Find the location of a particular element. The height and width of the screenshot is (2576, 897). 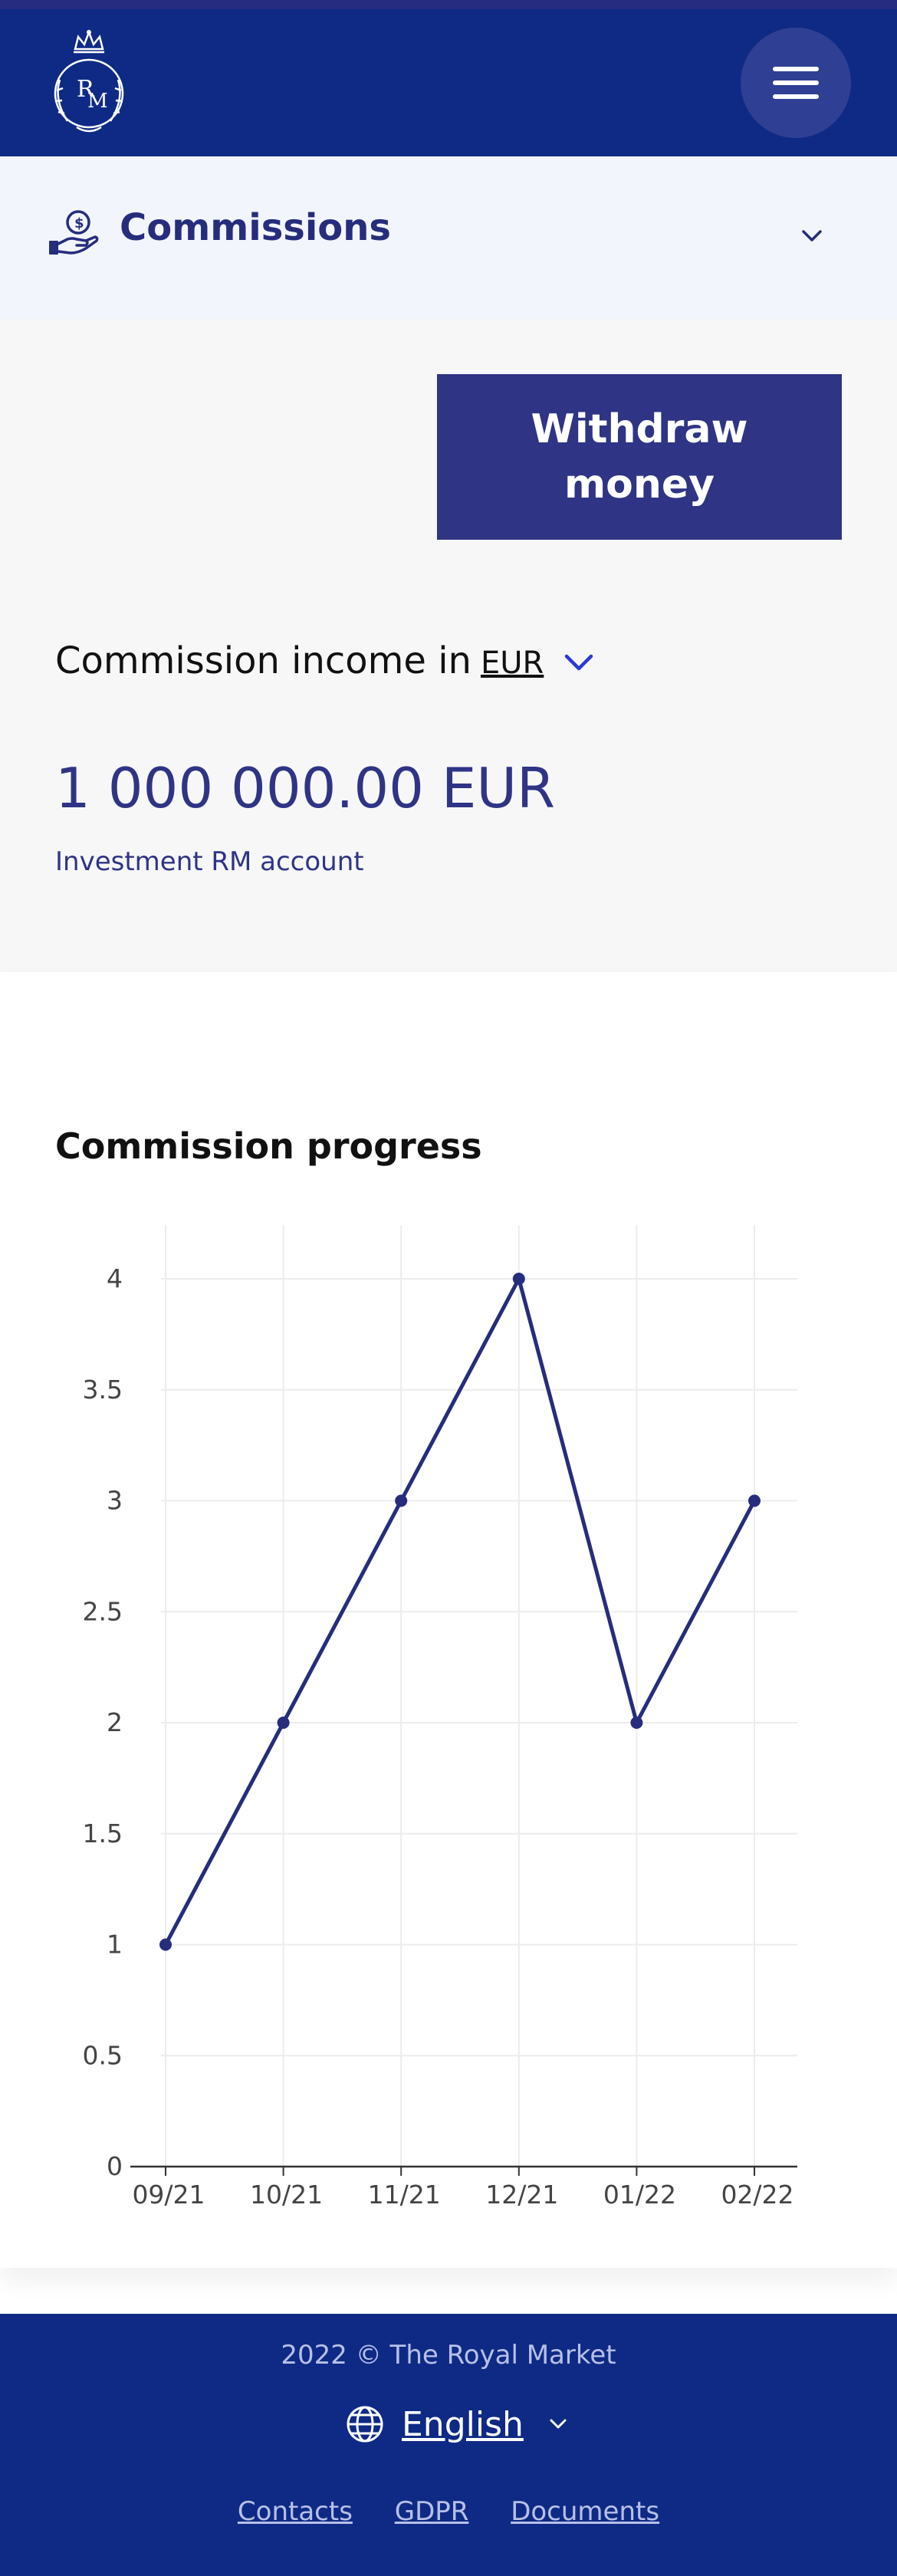

royal-market-logo: R M is located at coordinates (89, 82).